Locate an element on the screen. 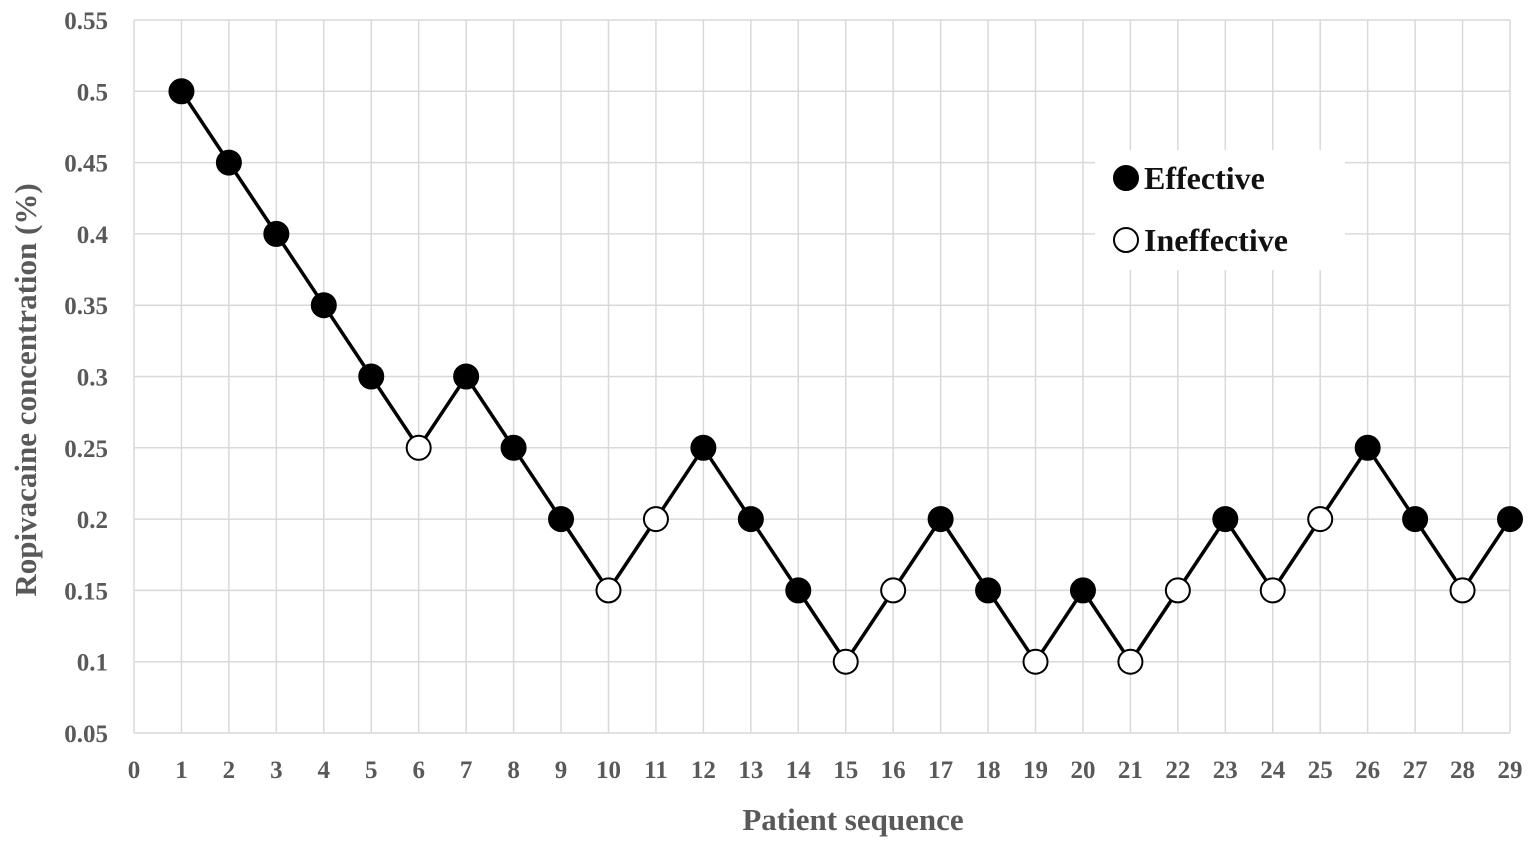 The image size is (1535, 848). x-tick-label: 2 is located at coordinates (229, 770).